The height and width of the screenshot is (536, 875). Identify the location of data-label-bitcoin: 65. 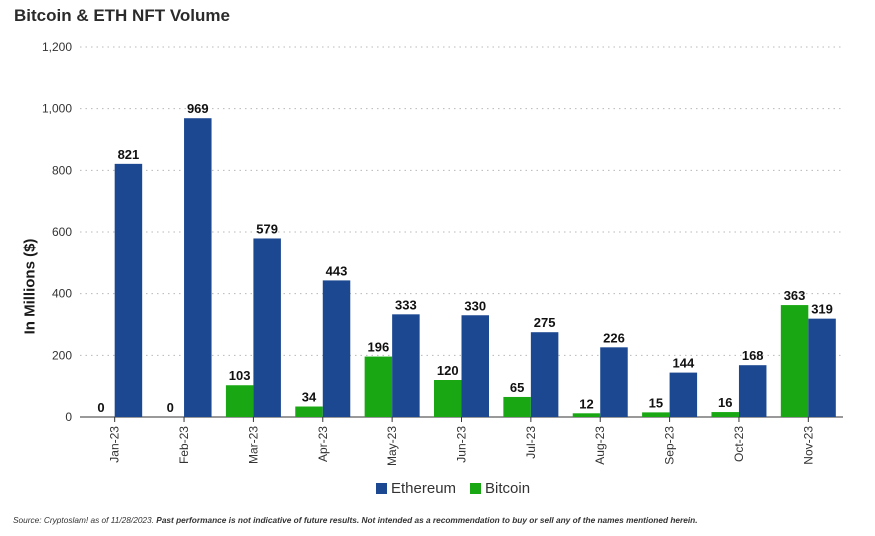
(517, 387).